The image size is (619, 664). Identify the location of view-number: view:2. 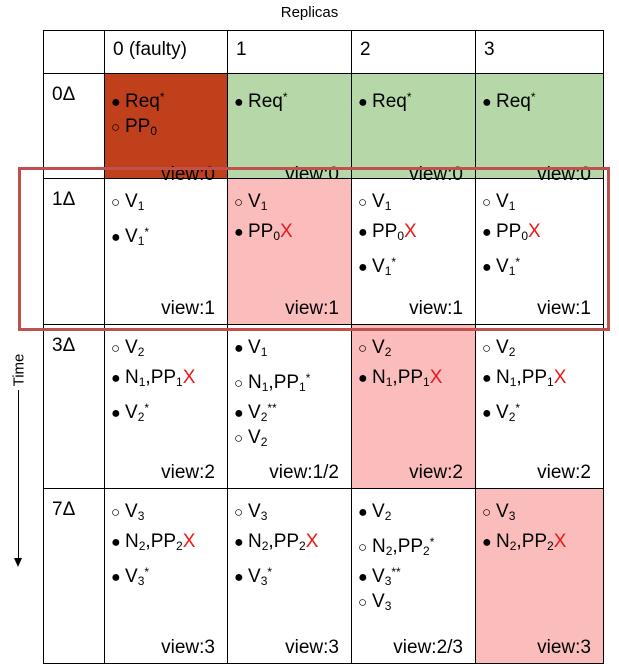
(188, 472).